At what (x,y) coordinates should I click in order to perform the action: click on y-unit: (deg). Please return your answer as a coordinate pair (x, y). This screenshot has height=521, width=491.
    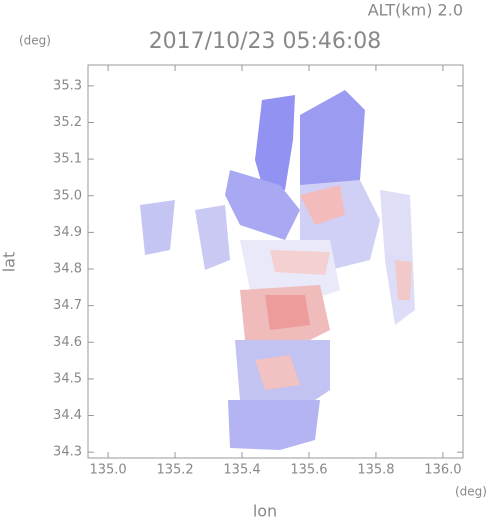
    Looking at the image, I should click on (35, 41).